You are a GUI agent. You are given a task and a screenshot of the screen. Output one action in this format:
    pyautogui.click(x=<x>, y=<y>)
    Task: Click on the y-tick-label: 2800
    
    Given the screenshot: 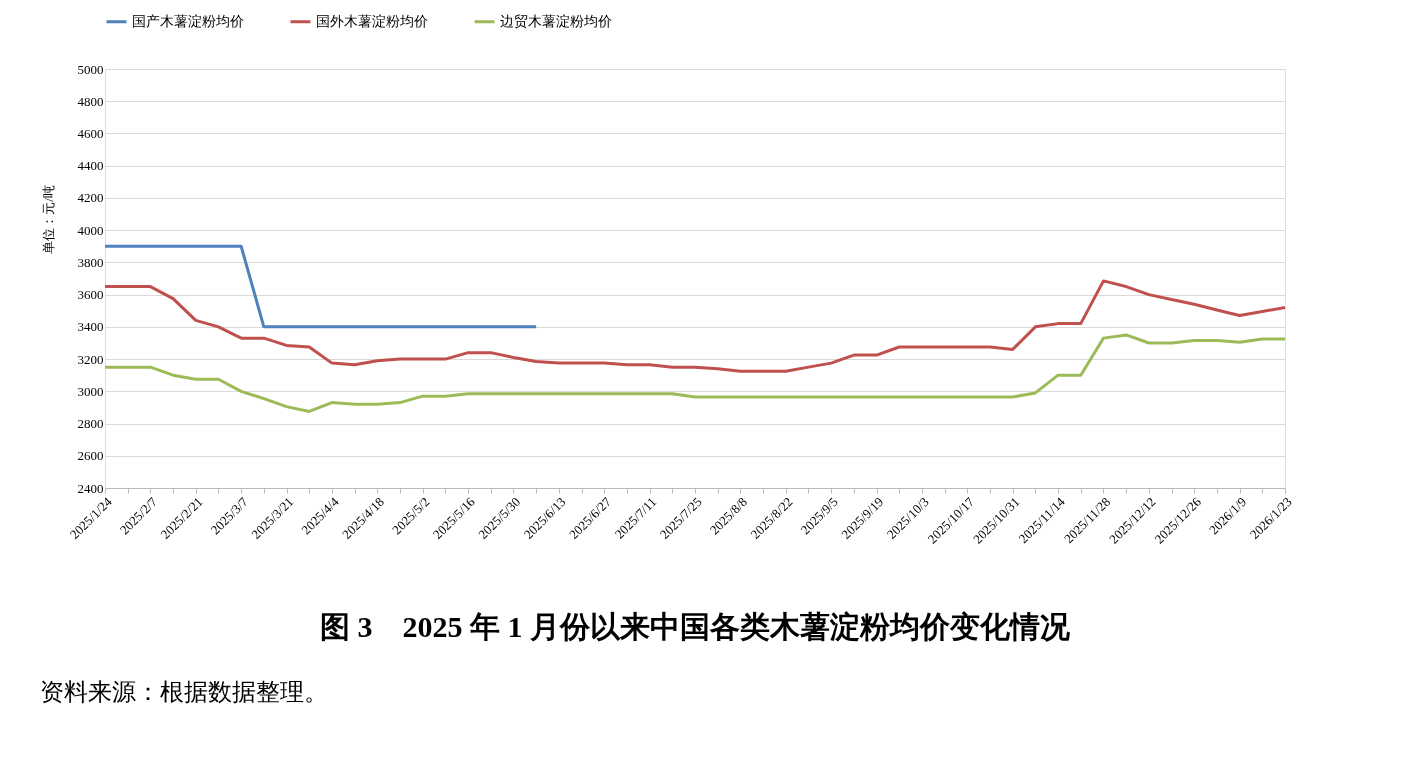 What is the action you would take?
    pyautogui.click(x=90, y=424)
    